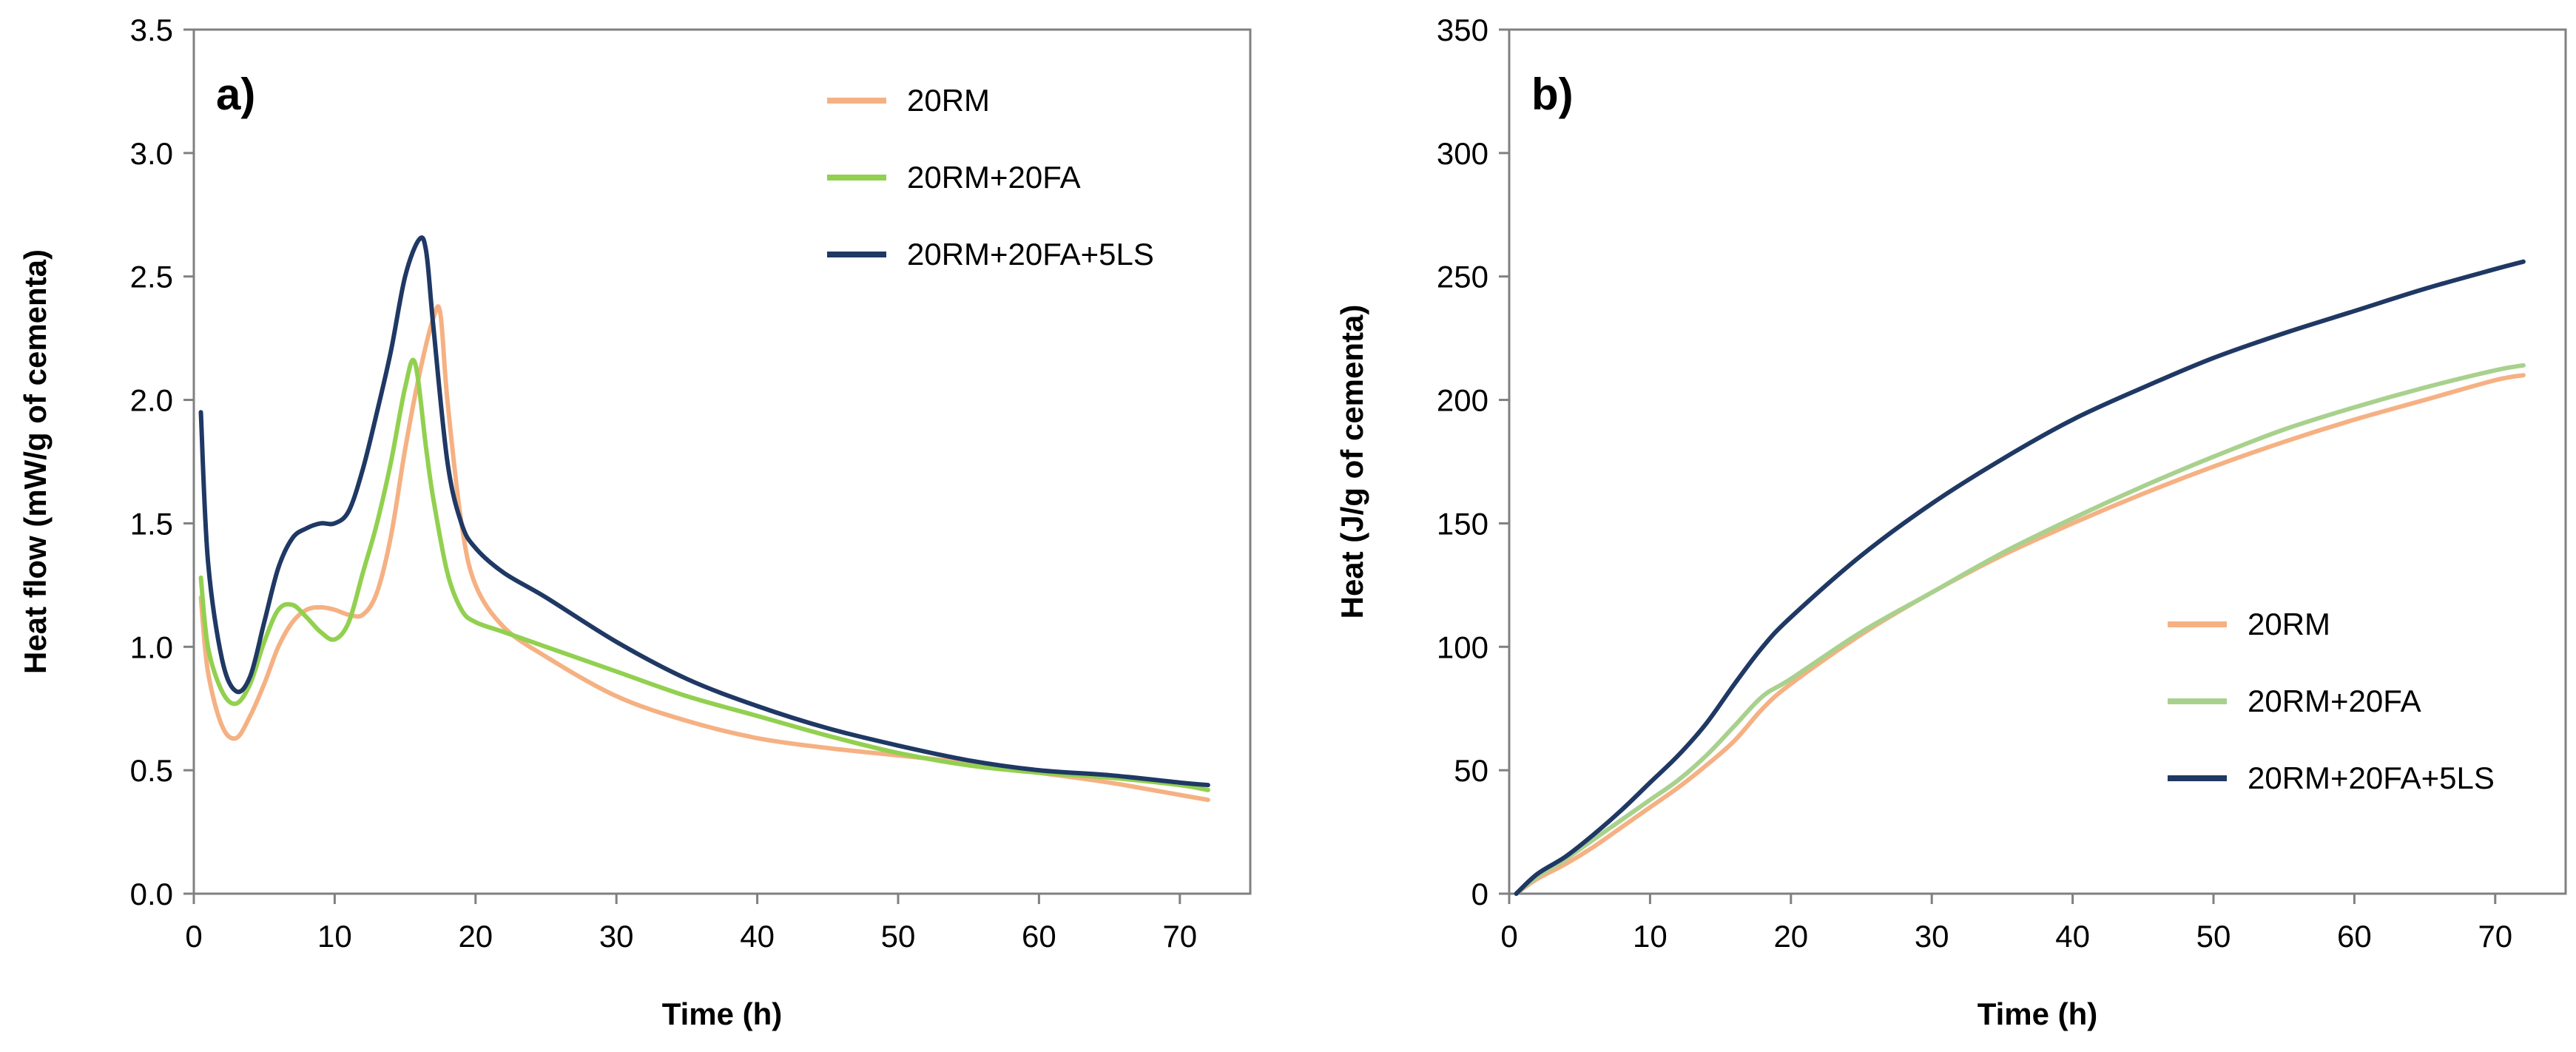  What do you see at coordinates (1462, 277) in the screenshot?
I see `y-tick-label: 250` at bounding box center [1462, 277].